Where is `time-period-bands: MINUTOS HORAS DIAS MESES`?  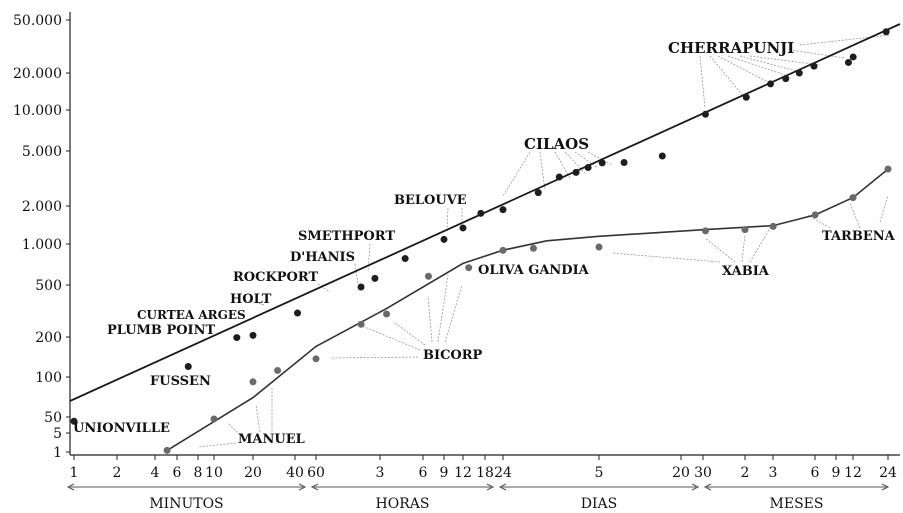 time-period-bands: MINUTOS HORAS DIAS MESES is located at coordinates (478, 497).